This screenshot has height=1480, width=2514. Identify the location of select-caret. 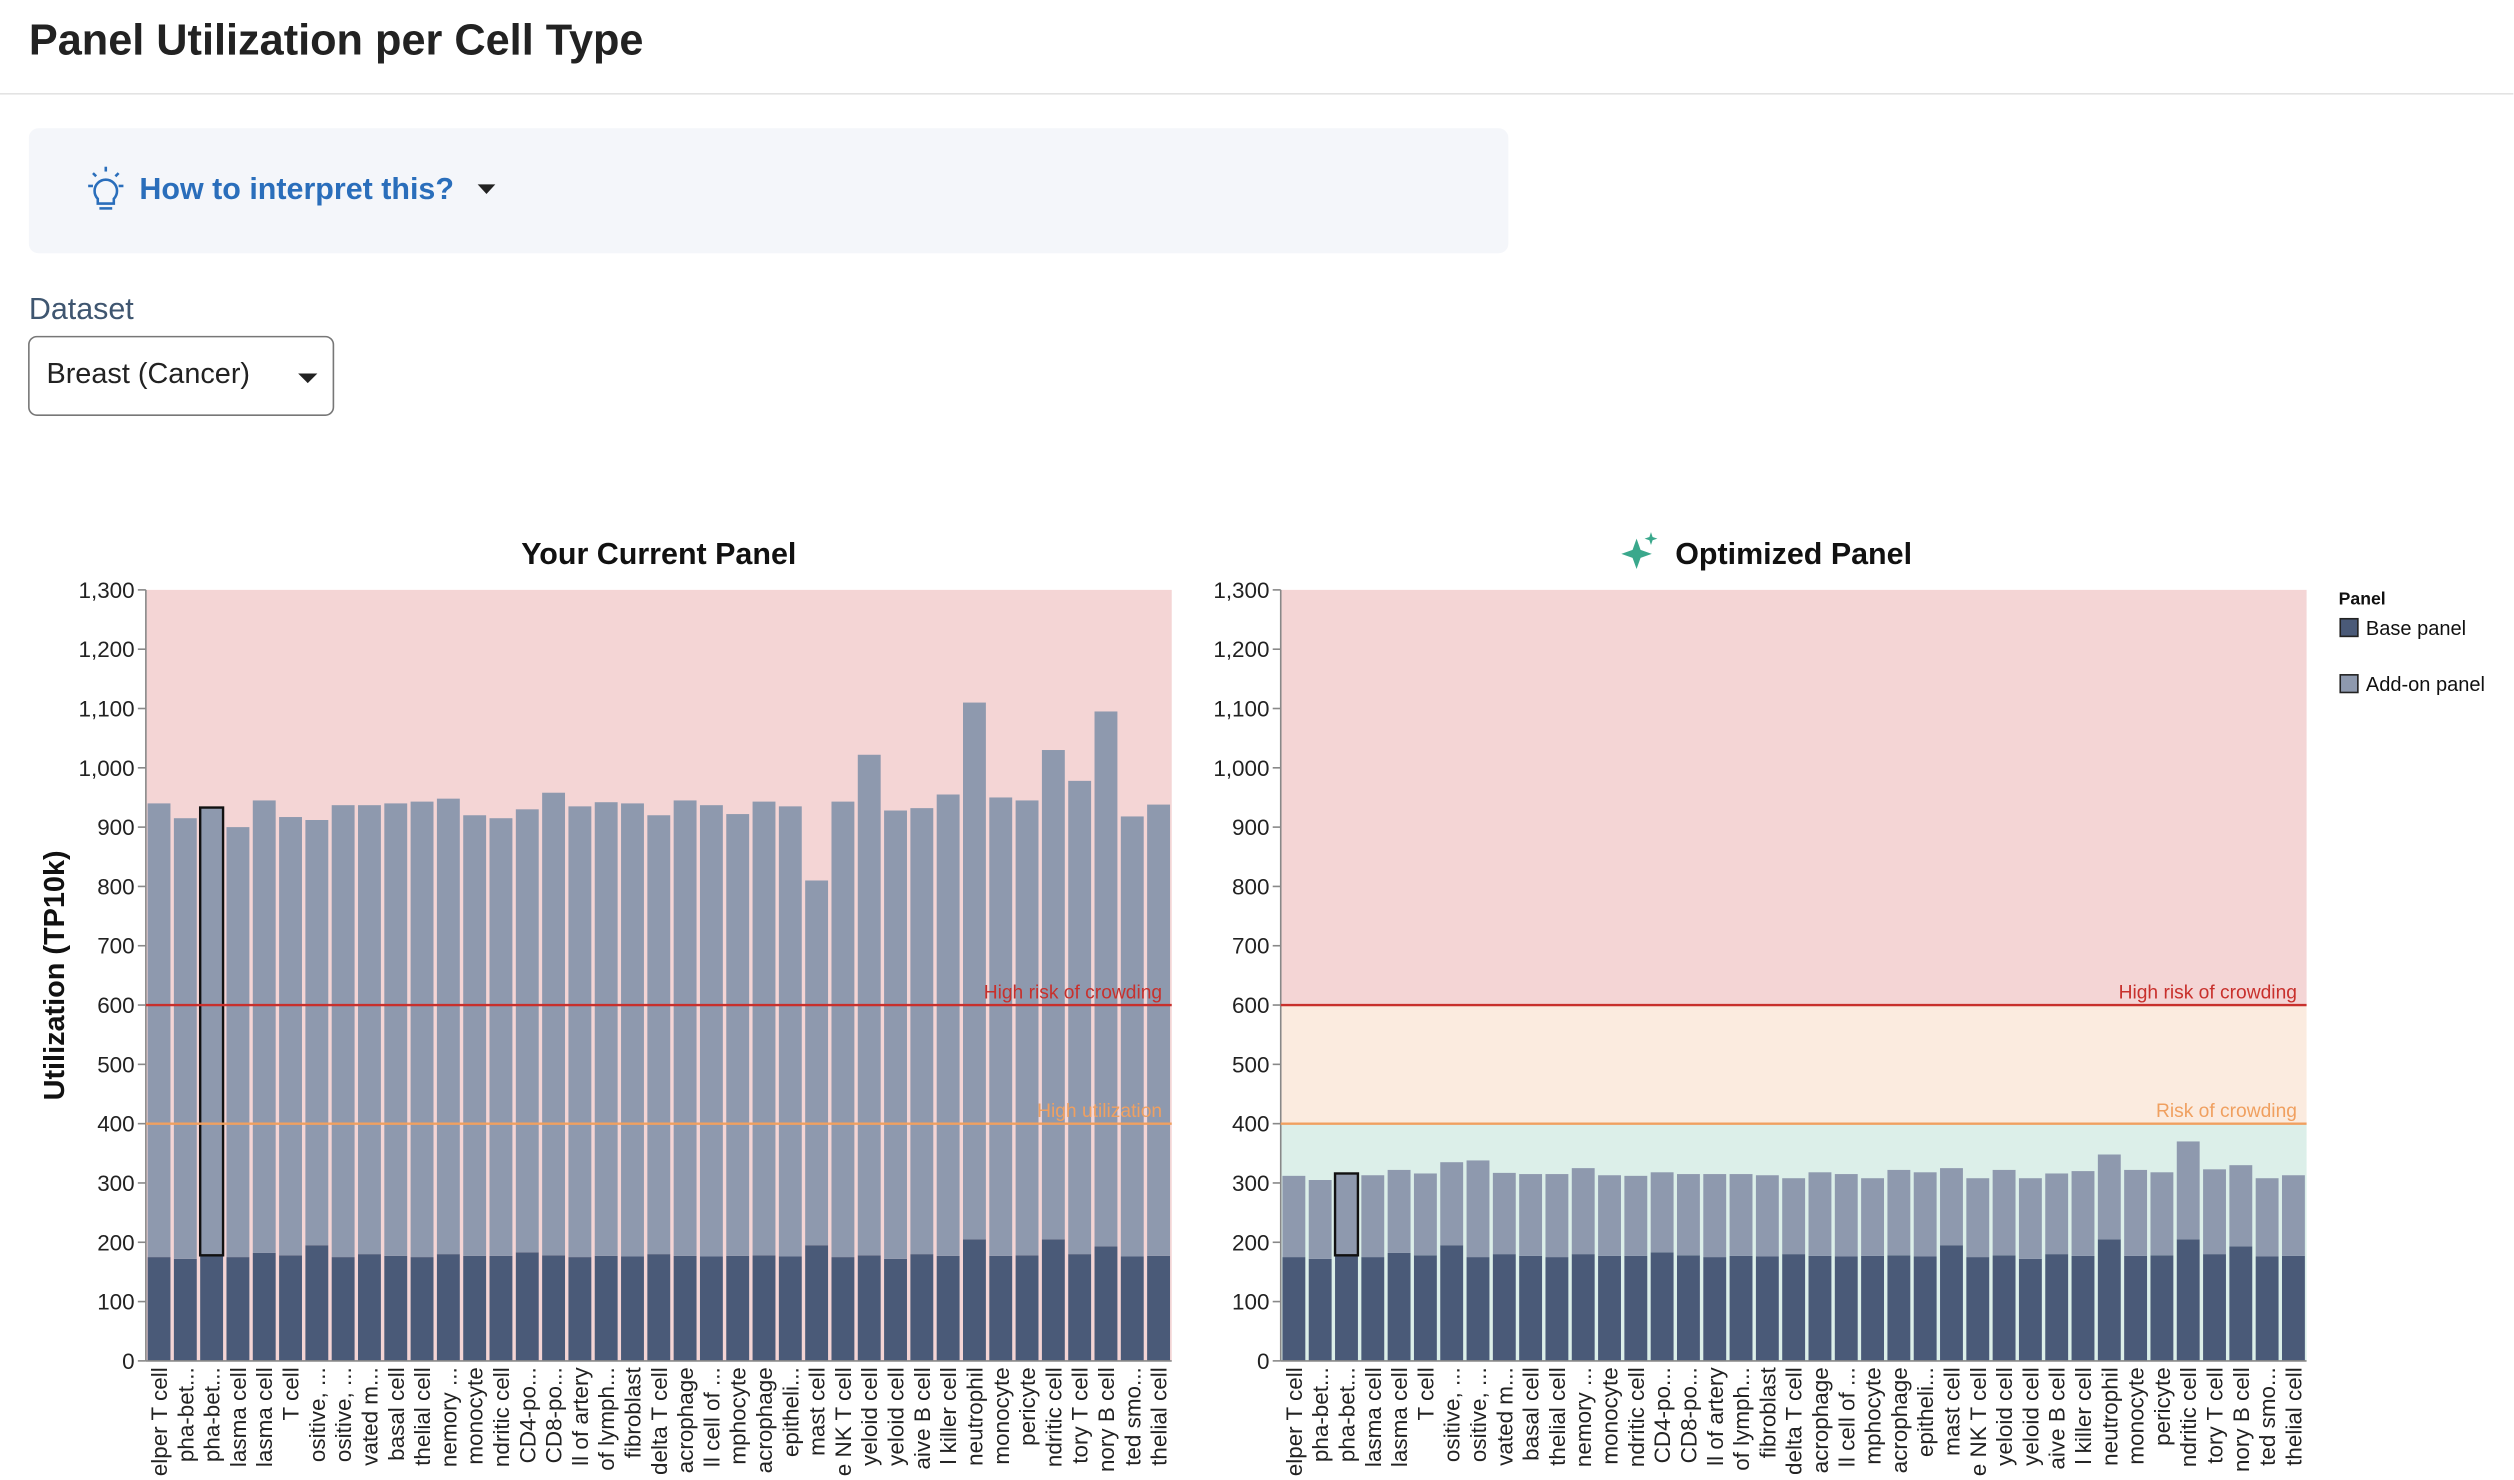
(308, 378).